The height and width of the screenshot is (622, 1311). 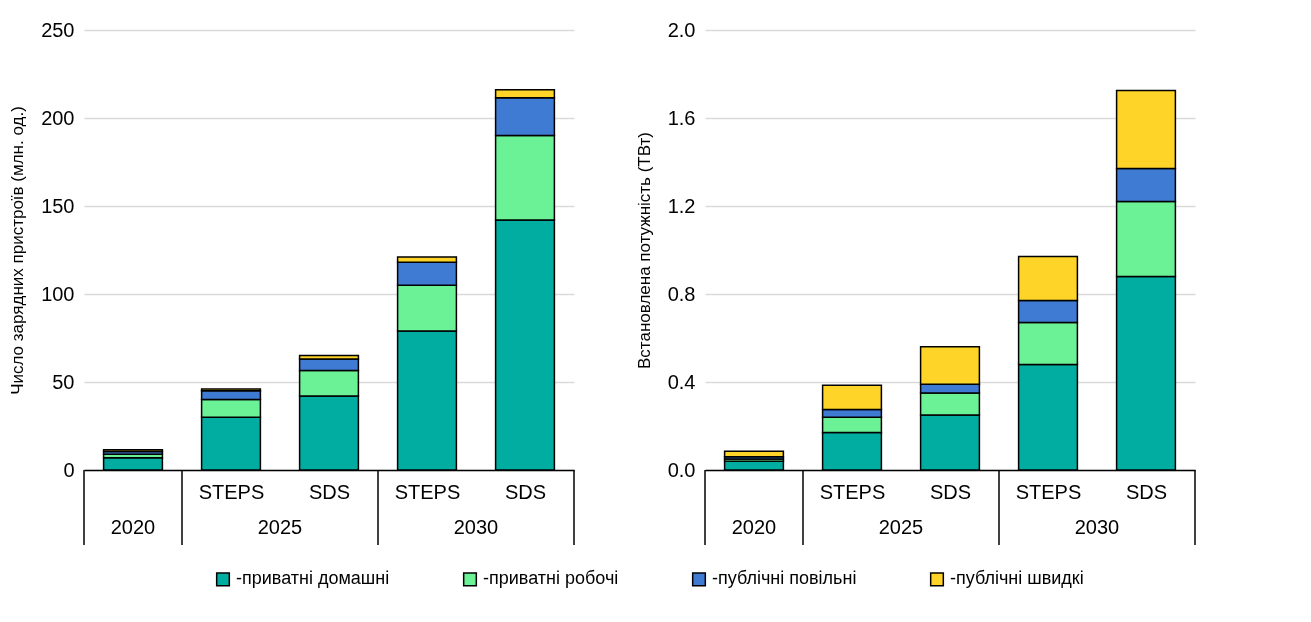 What do you see at coordinates (644, 250) in the screenshot?
I see `y-axis-title: Встановлена потужність (ТВт)` at bounding box center [644, 250].